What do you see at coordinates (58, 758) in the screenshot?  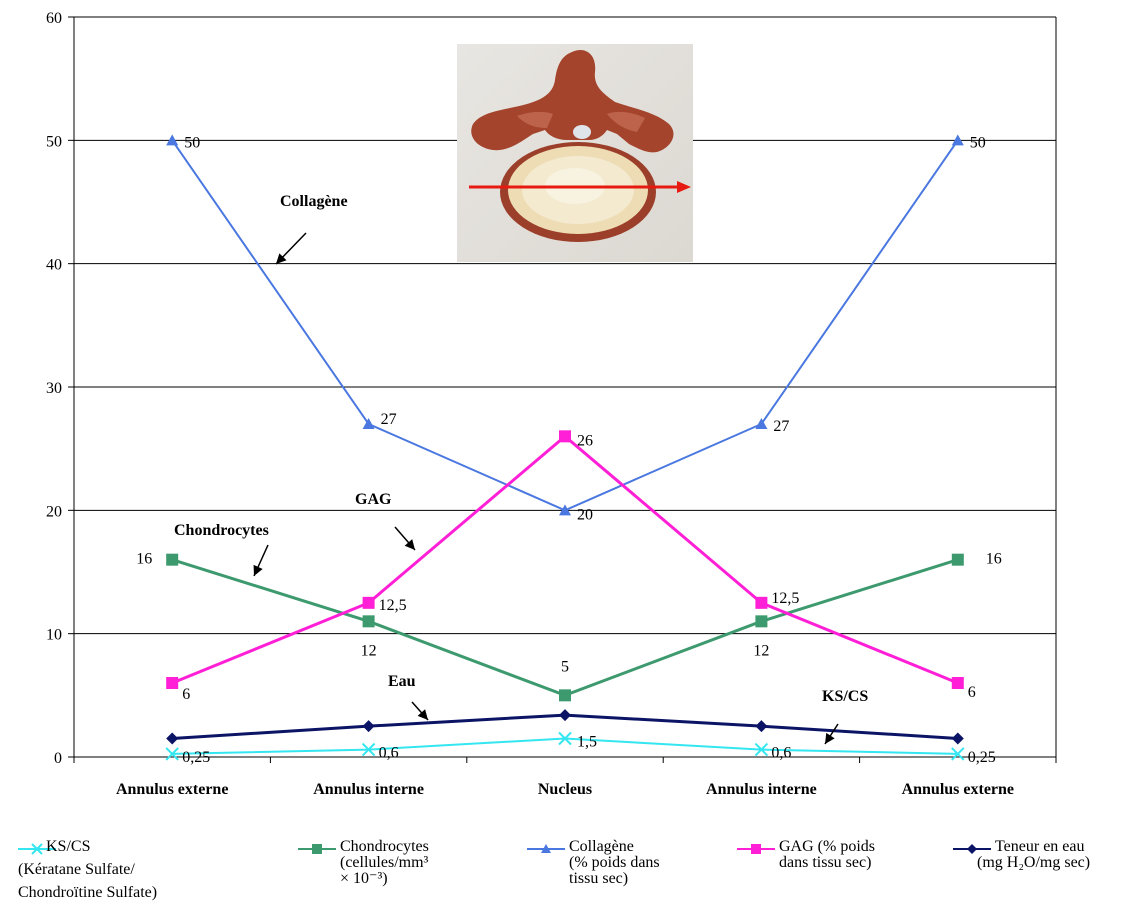 I see `y-tick-label: 0` at bounding box center [58, 758].